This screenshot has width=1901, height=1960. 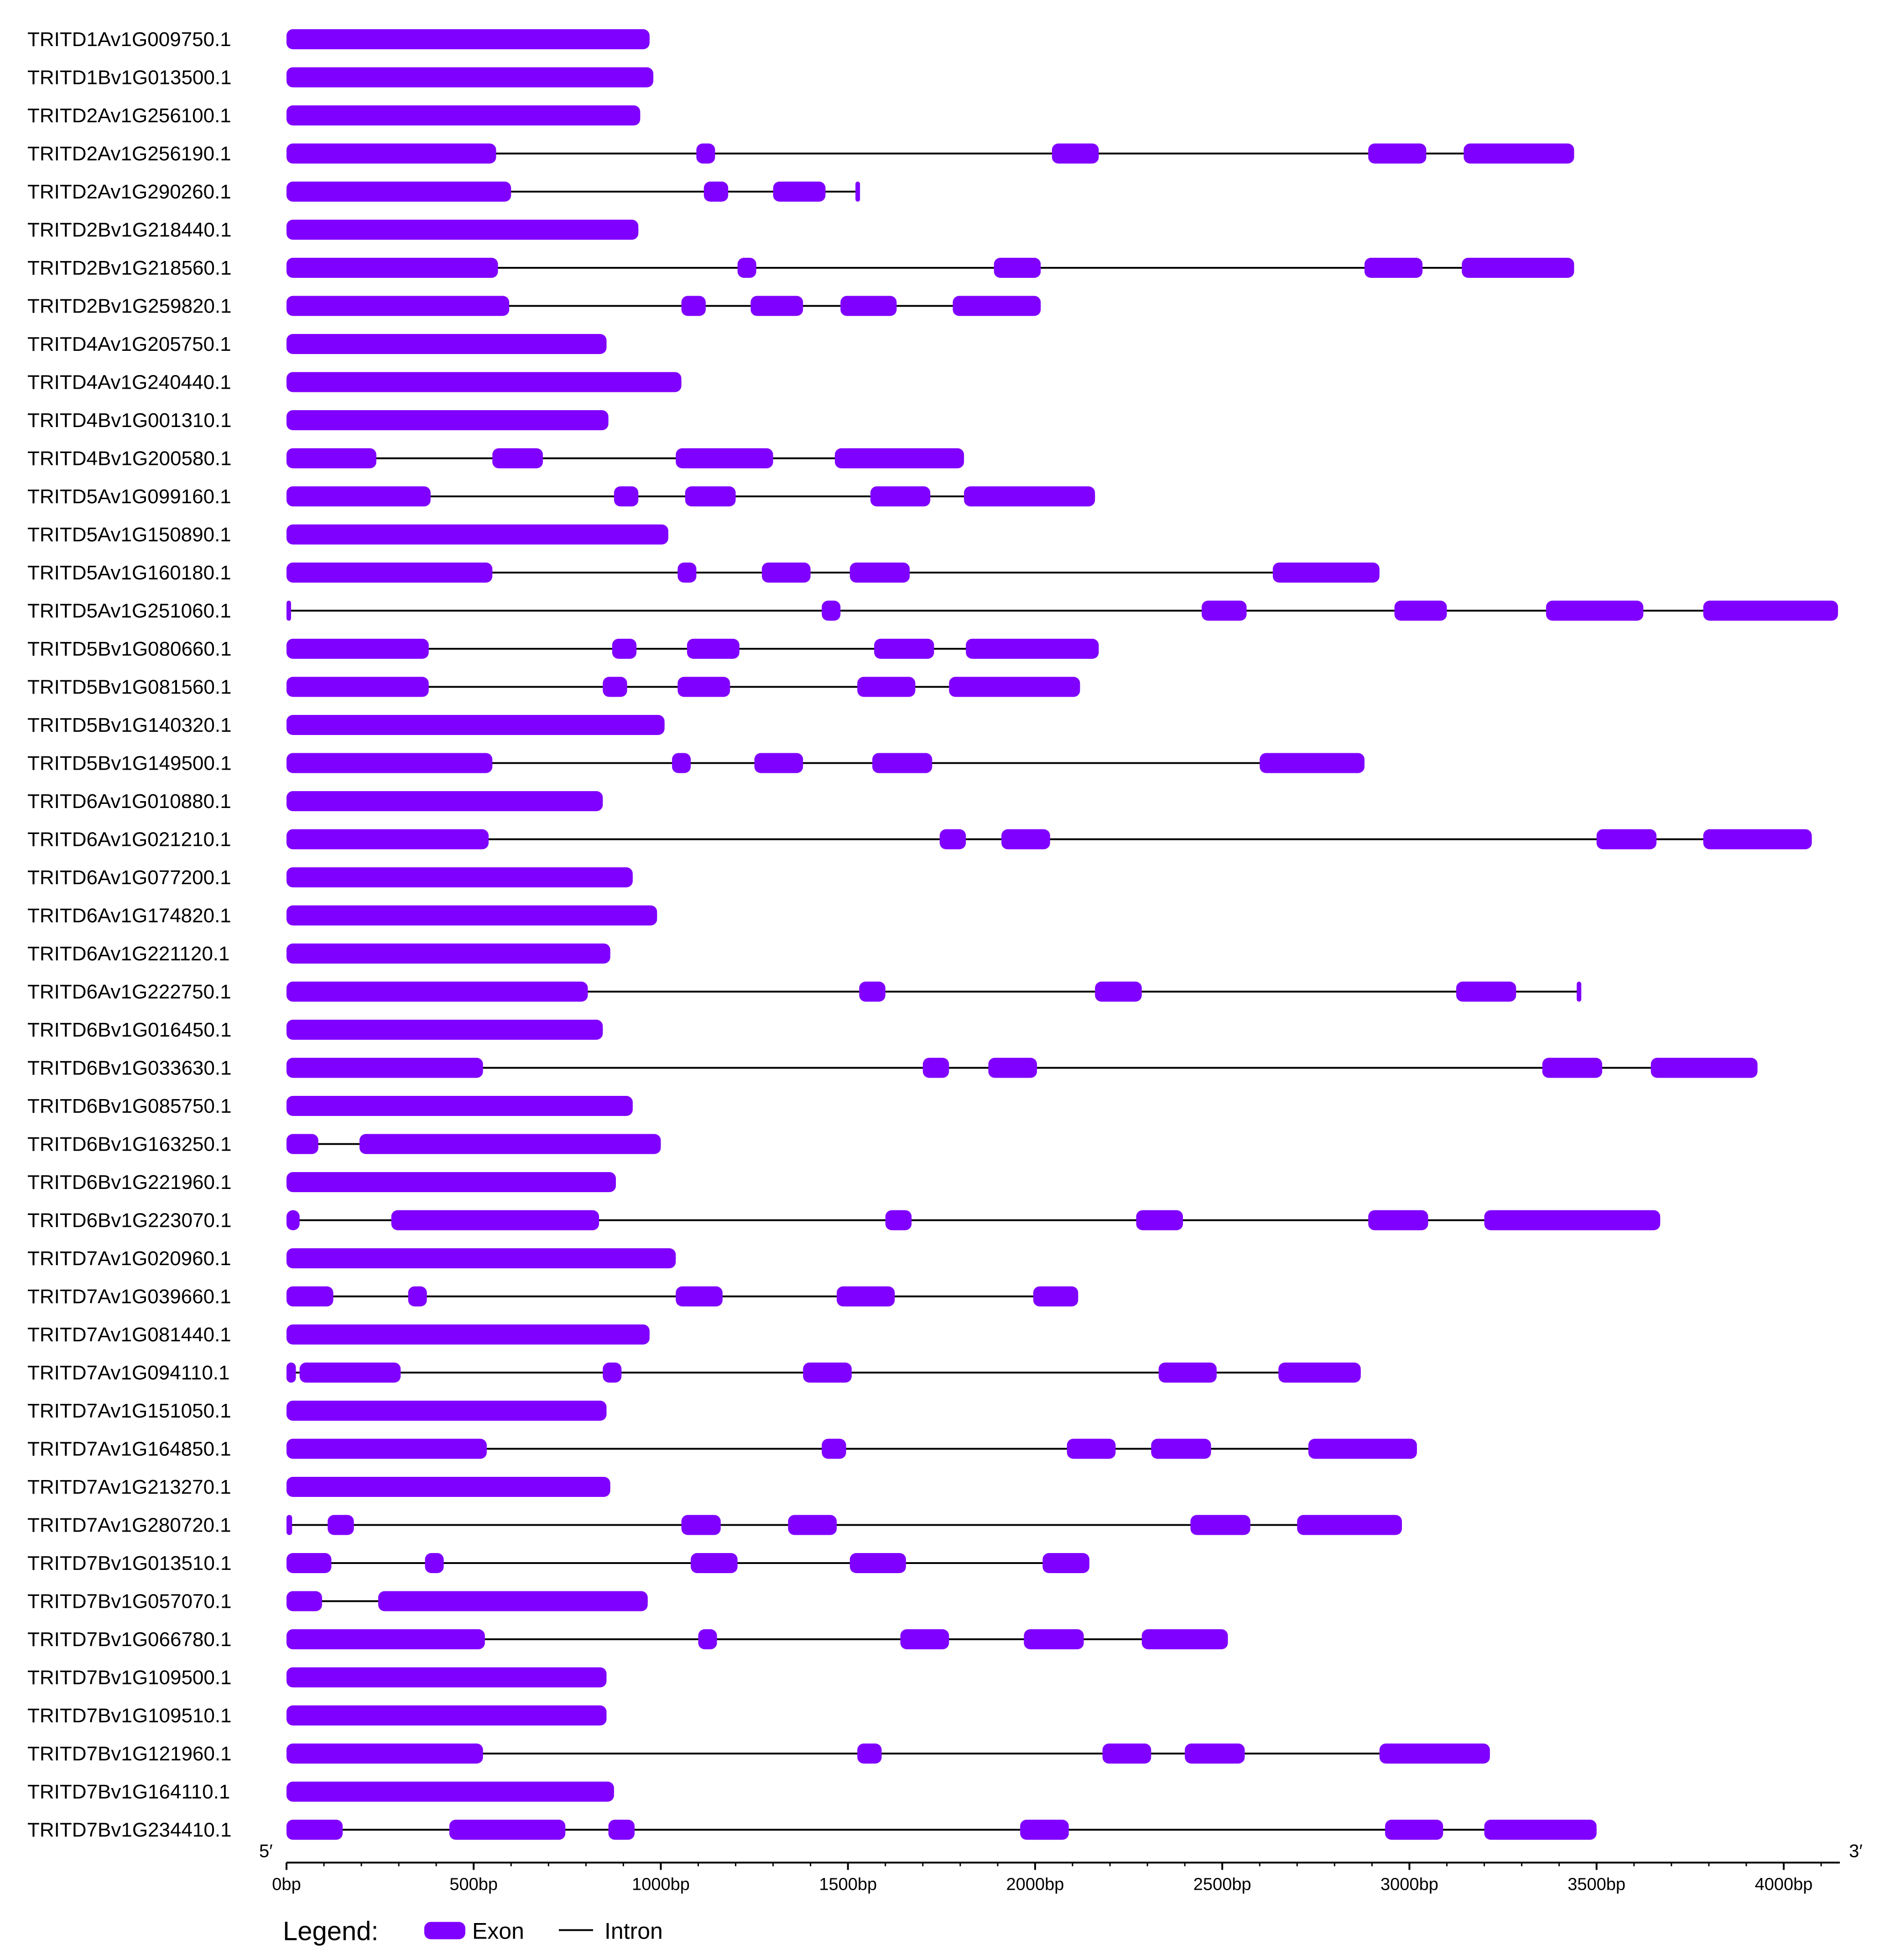 I want to click on gene-label: TRITD4Bv1G001310.1, so click(x=129, y=420).